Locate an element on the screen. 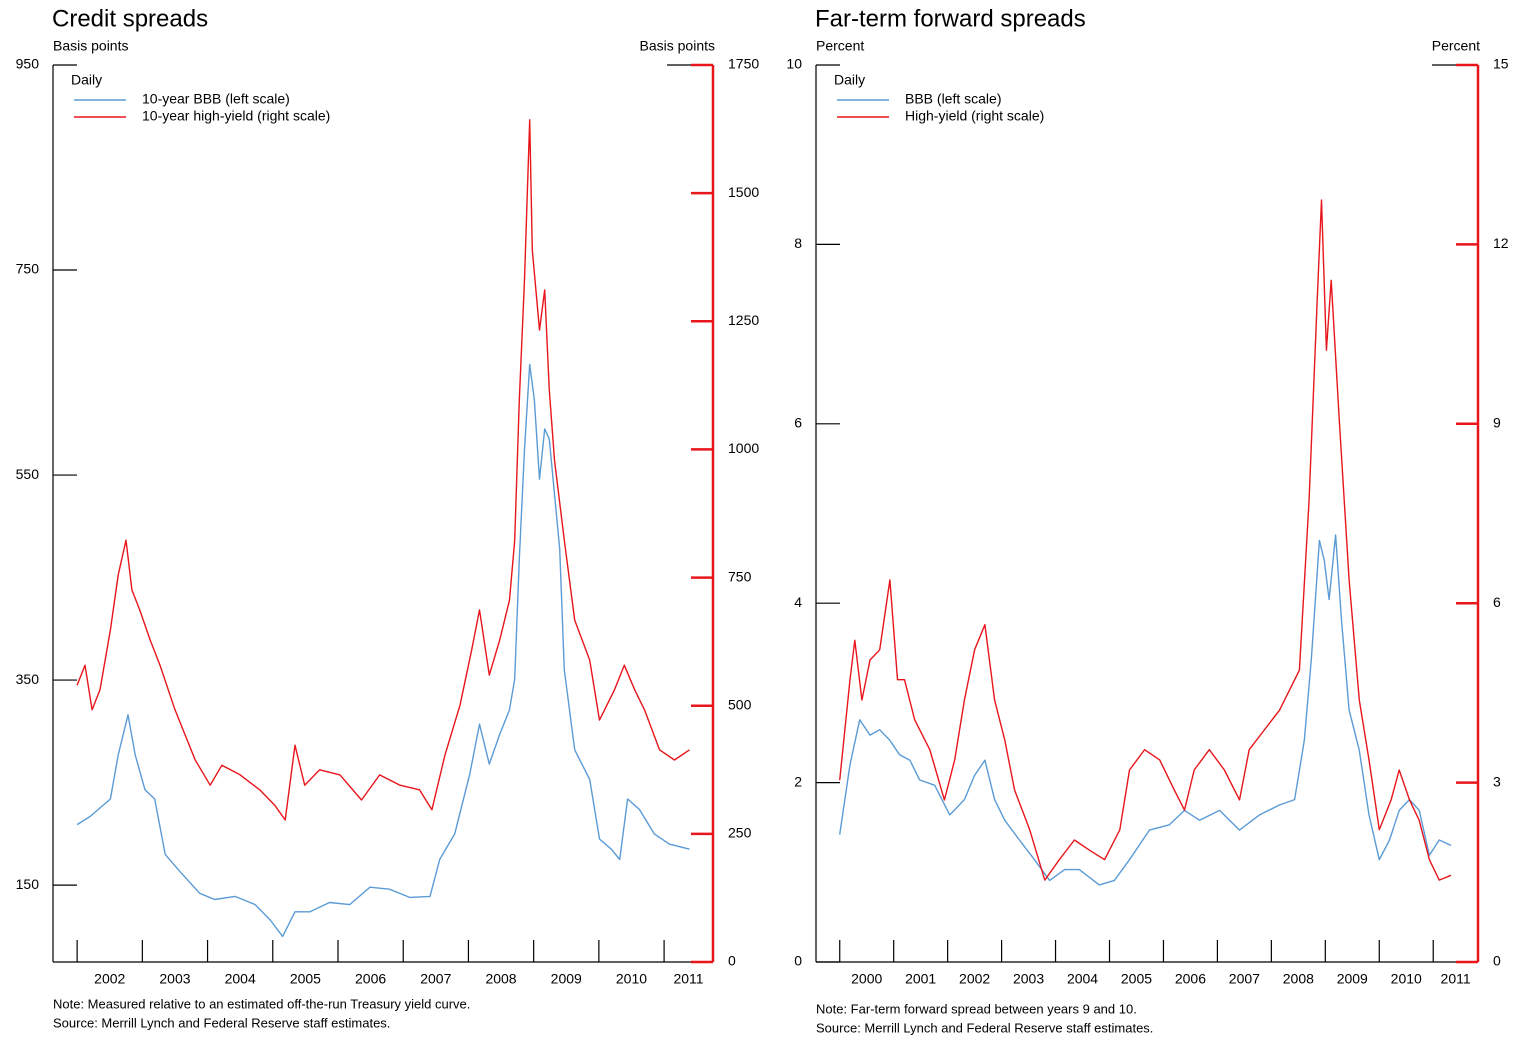 The width and height of the screenshot is (1514, 1043). series-line is located at coordinates (1145, 710).